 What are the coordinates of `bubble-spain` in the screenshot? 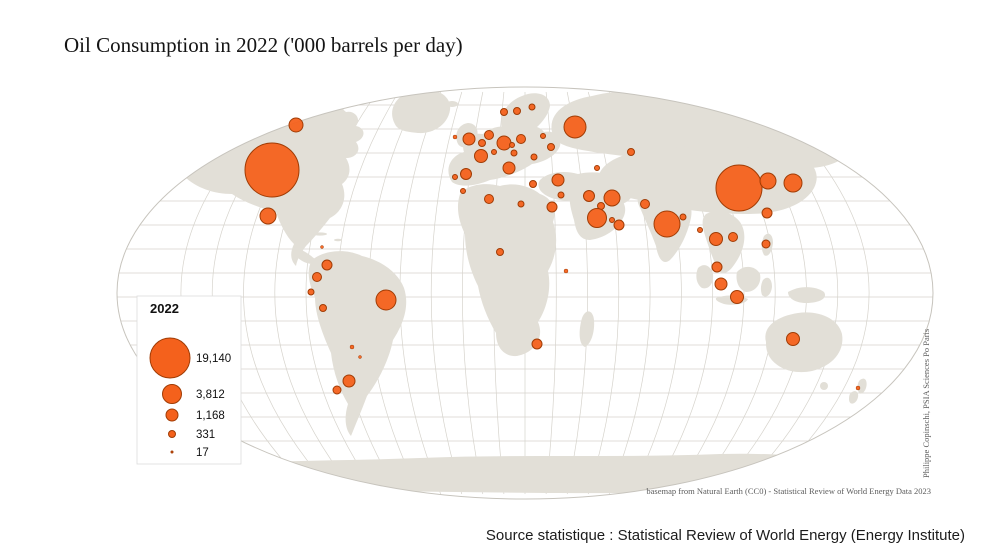 It's located at (466, 174).